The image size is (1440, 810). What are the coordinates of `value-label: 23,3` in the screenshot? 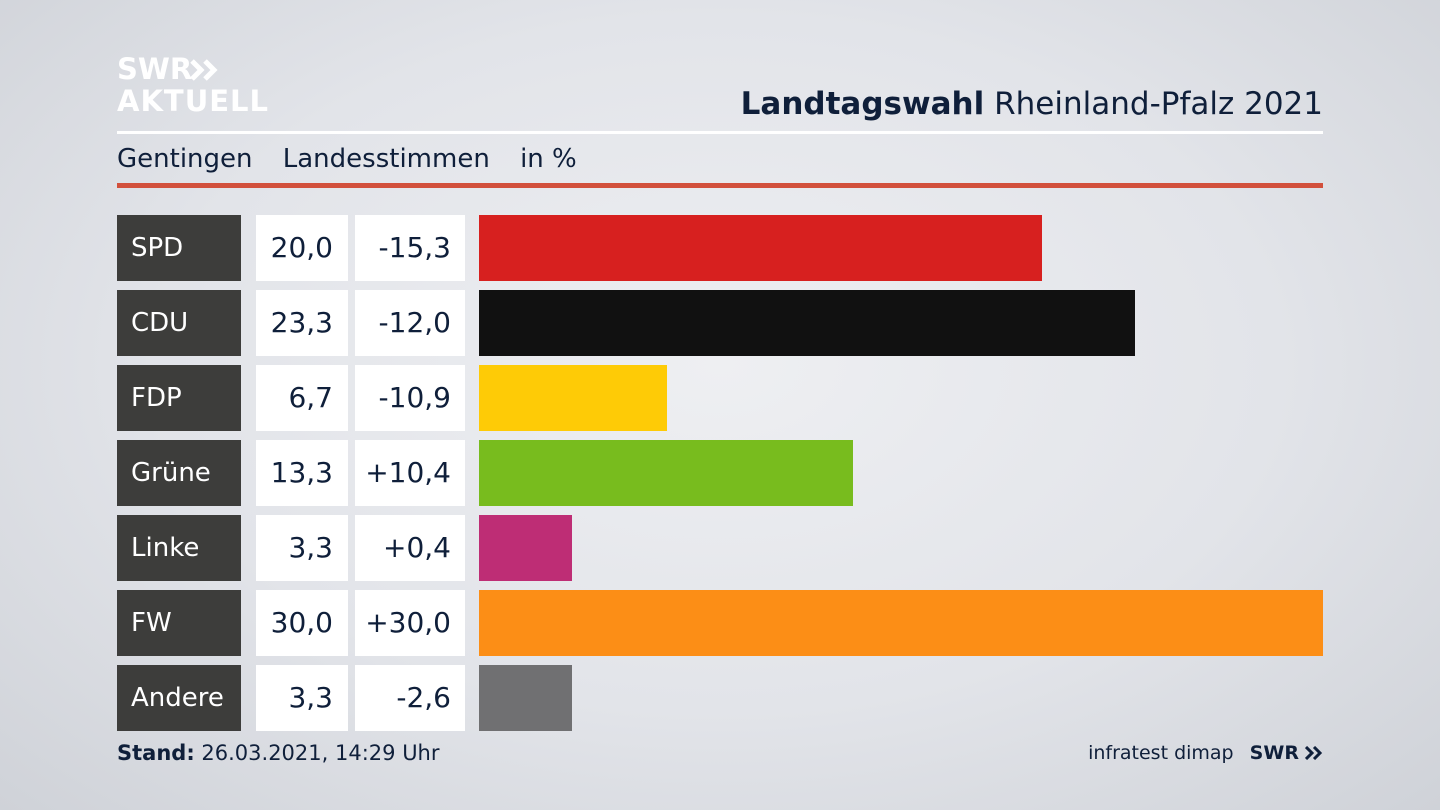 It's located at (302, 323).